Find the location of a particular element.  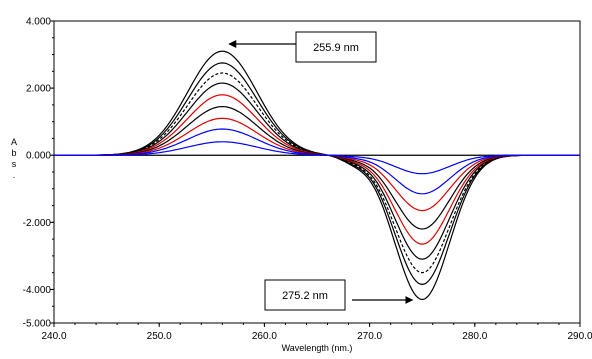

annotation-label: 255.9 nm is located at coordinates (336, 48).